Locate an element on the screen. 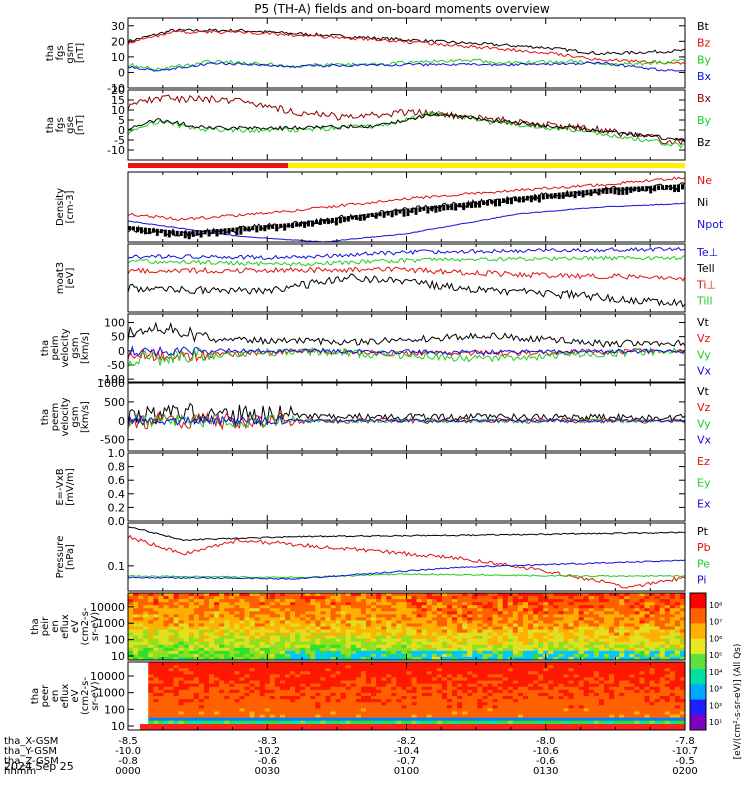 The height and width of the screenshot is (800, 750). legend-till: Till is located at coordinates (704, 301).